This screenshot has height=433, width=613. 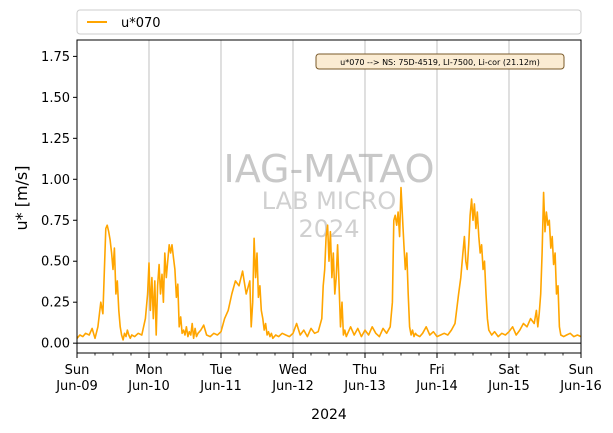 What do you see at coordinates (220, 386) in the screenshot?
I see `x-tick-label-date: Jun-11` at bounding box center [220, 386].